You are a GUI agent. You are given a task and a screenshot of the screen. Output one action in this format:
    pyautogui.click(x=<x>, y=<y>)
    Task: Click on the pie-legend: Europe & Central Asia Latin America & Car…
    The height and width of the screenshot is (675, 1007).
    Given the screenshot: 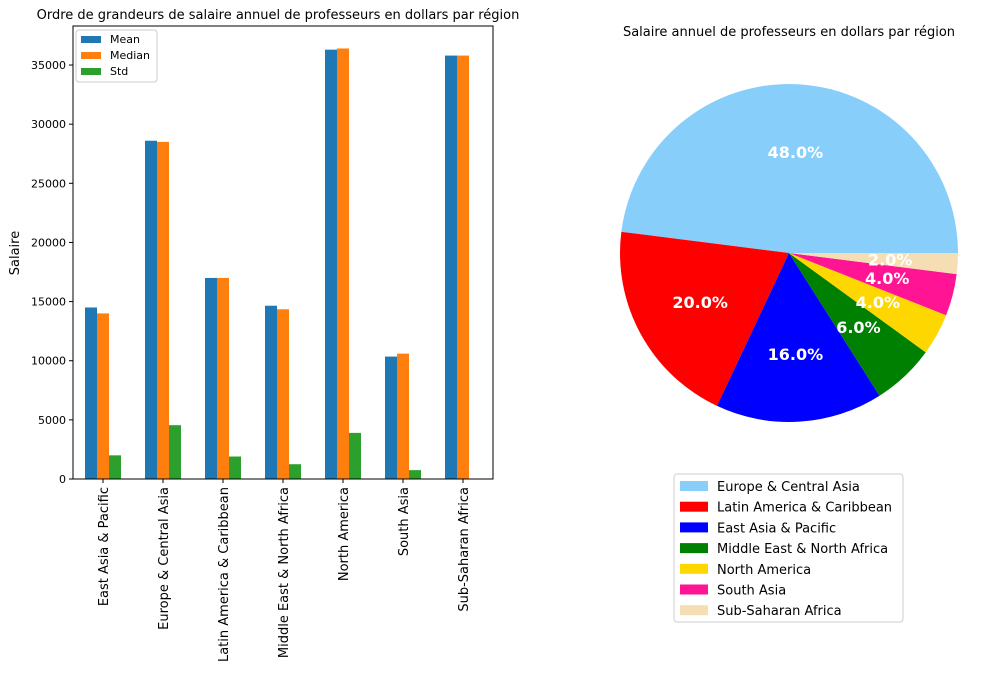 What is the action you would take?
    pyautogui.click(x=788, y=548)
    